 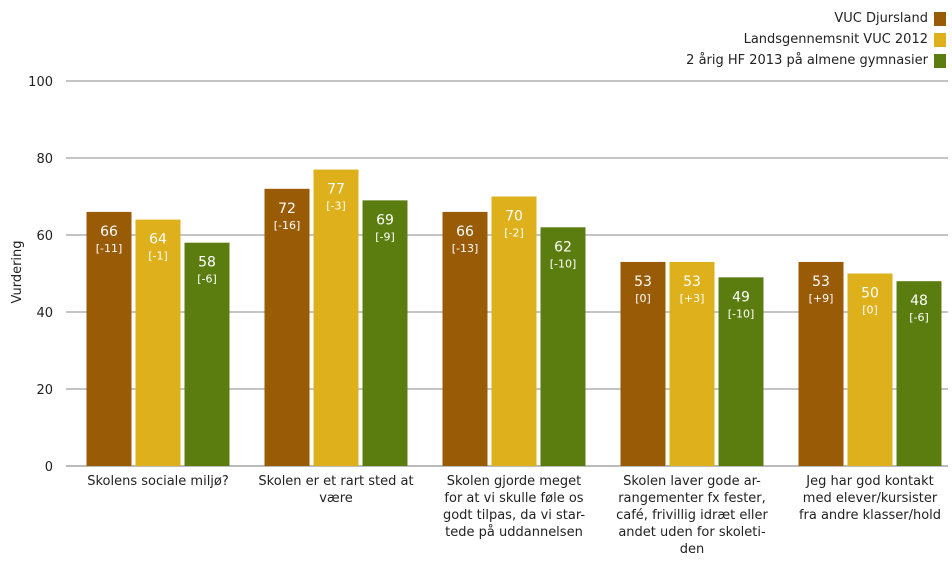 I want to click on delta-label: [-16], so click(x=287, y=225).